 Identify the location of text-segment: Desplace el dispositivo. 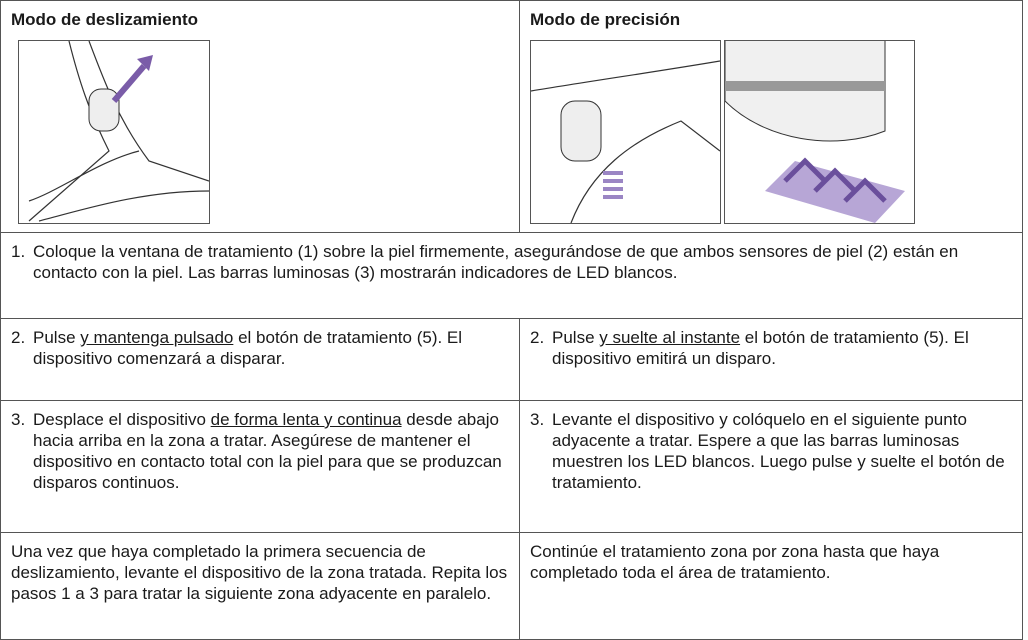
(122, 419).